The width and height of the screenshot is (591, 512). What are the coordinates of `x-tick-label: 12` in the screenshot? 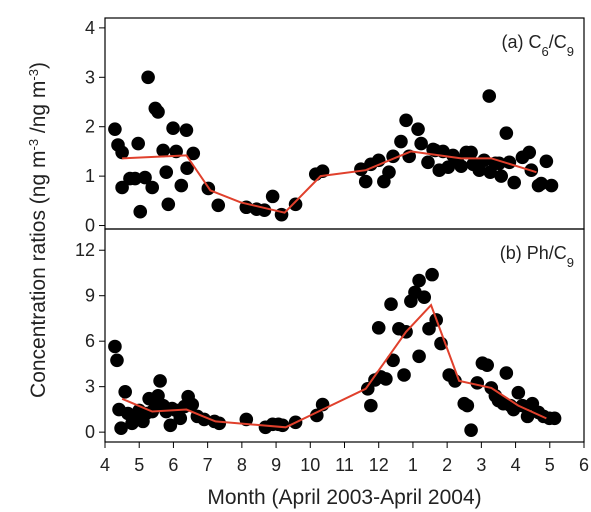 It's located at (379, 465).